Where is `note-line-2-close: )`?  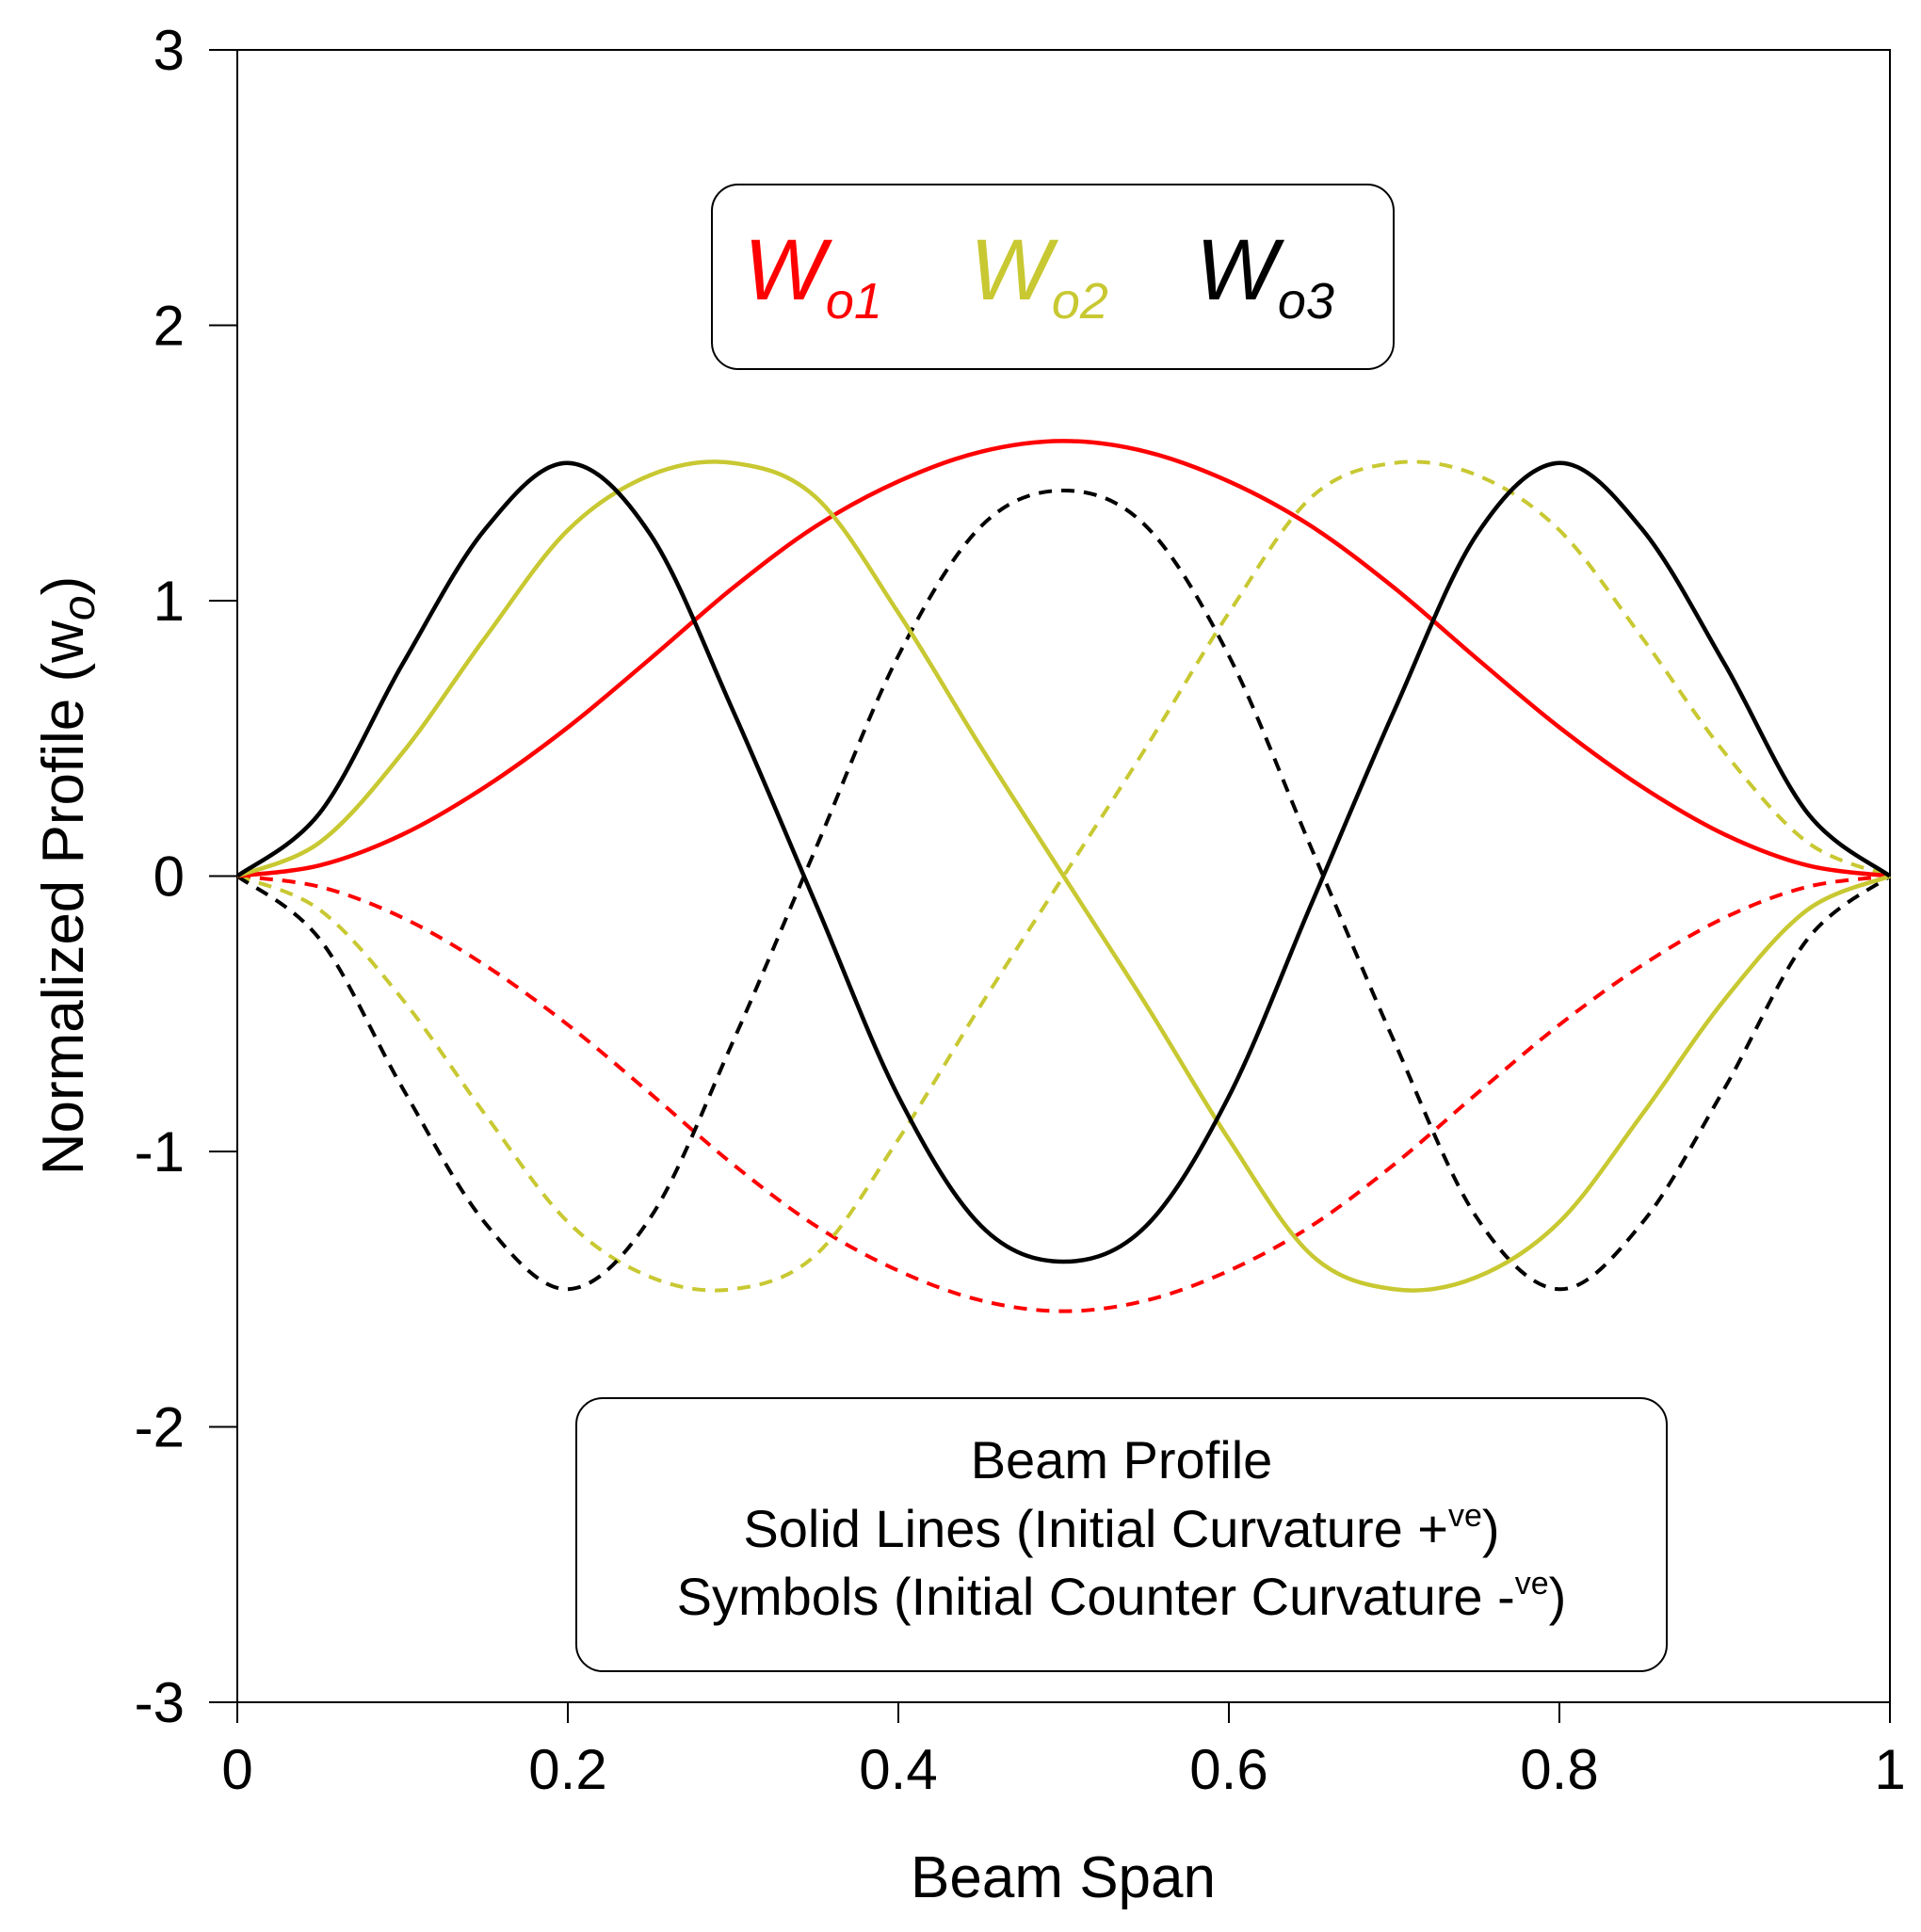
note-line-2-close: ) is located at coordinates (1491, 1528).